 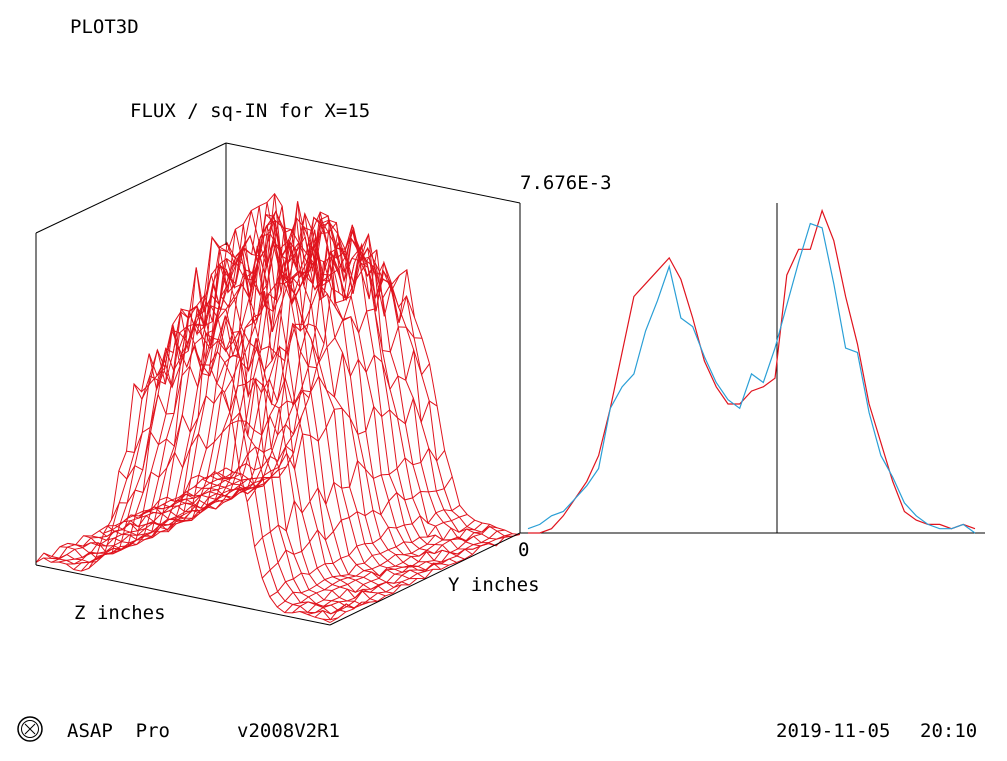 I want to click on footer-time: 20:10, so click(x=948, y=731).